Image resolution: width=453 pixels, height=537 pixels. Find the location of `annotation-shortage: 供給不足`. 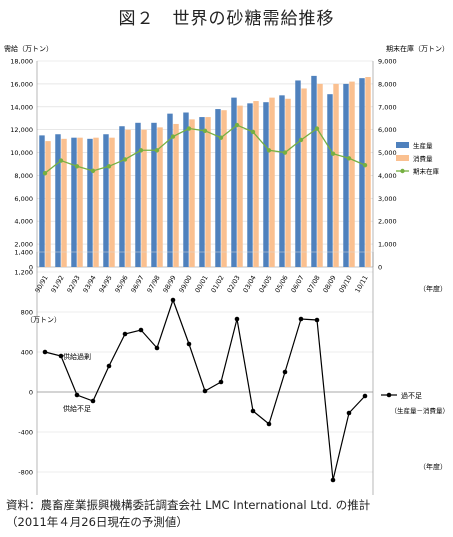

annotation-shortage: 供給不足 is located at coordinates (77, 408).